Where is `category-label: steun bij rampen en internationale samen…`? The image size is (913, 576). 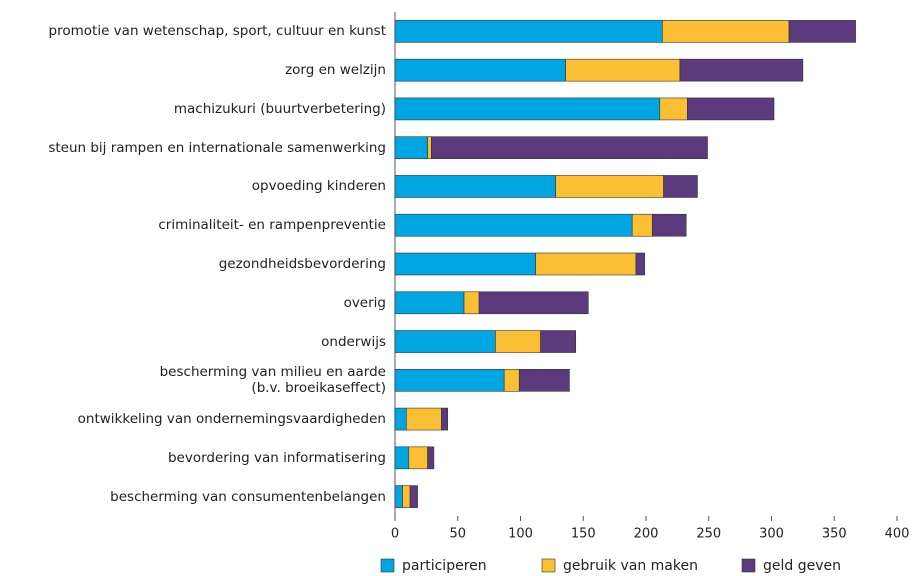
category-label: steun bij rampen en internationale samen… is located at coordinates (217, 147).